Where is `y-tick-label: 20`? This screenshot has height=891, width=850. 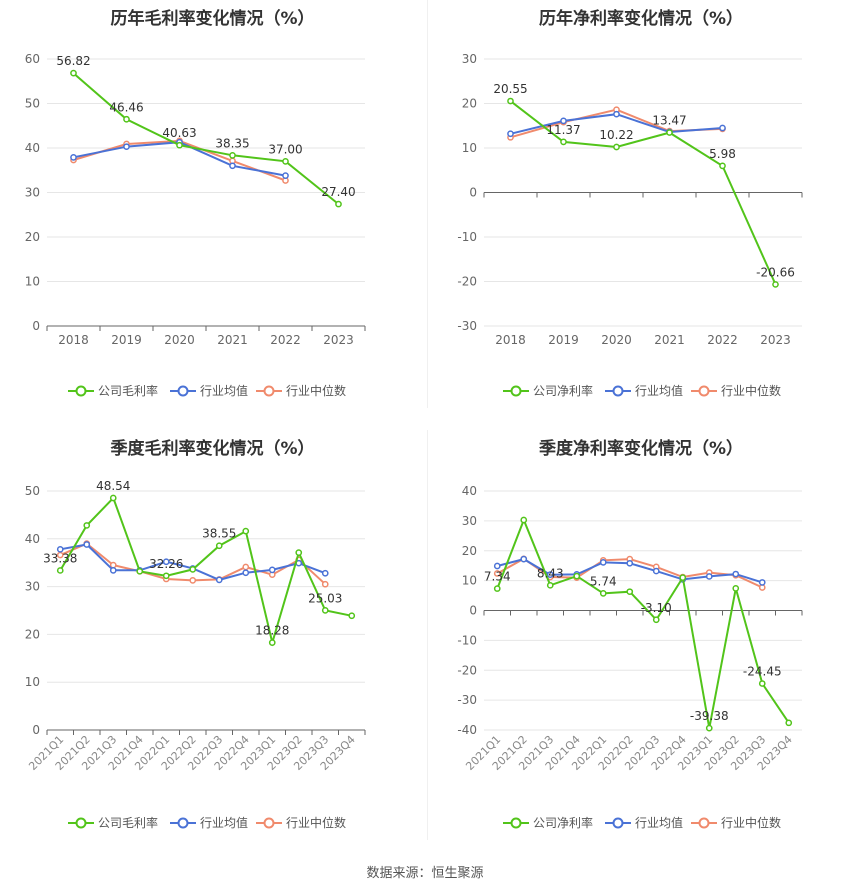 y-tick-label: 20 is located at coordinates (469, 104).